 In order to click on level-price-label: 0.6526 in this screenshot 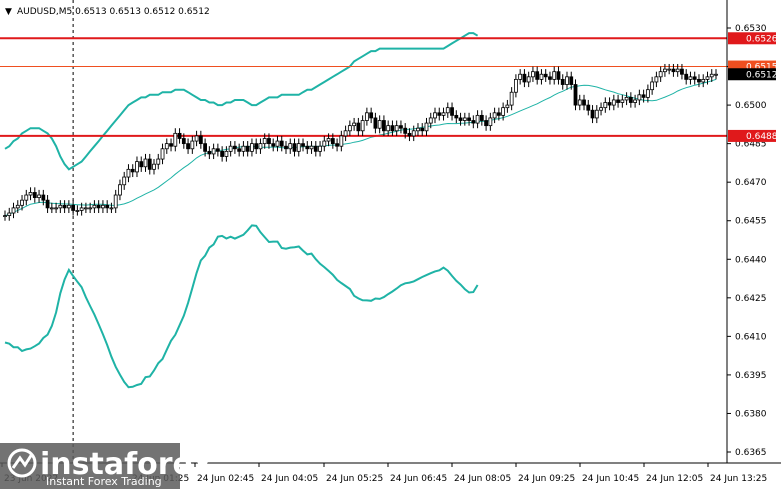, I will do `click(762, 39)`.